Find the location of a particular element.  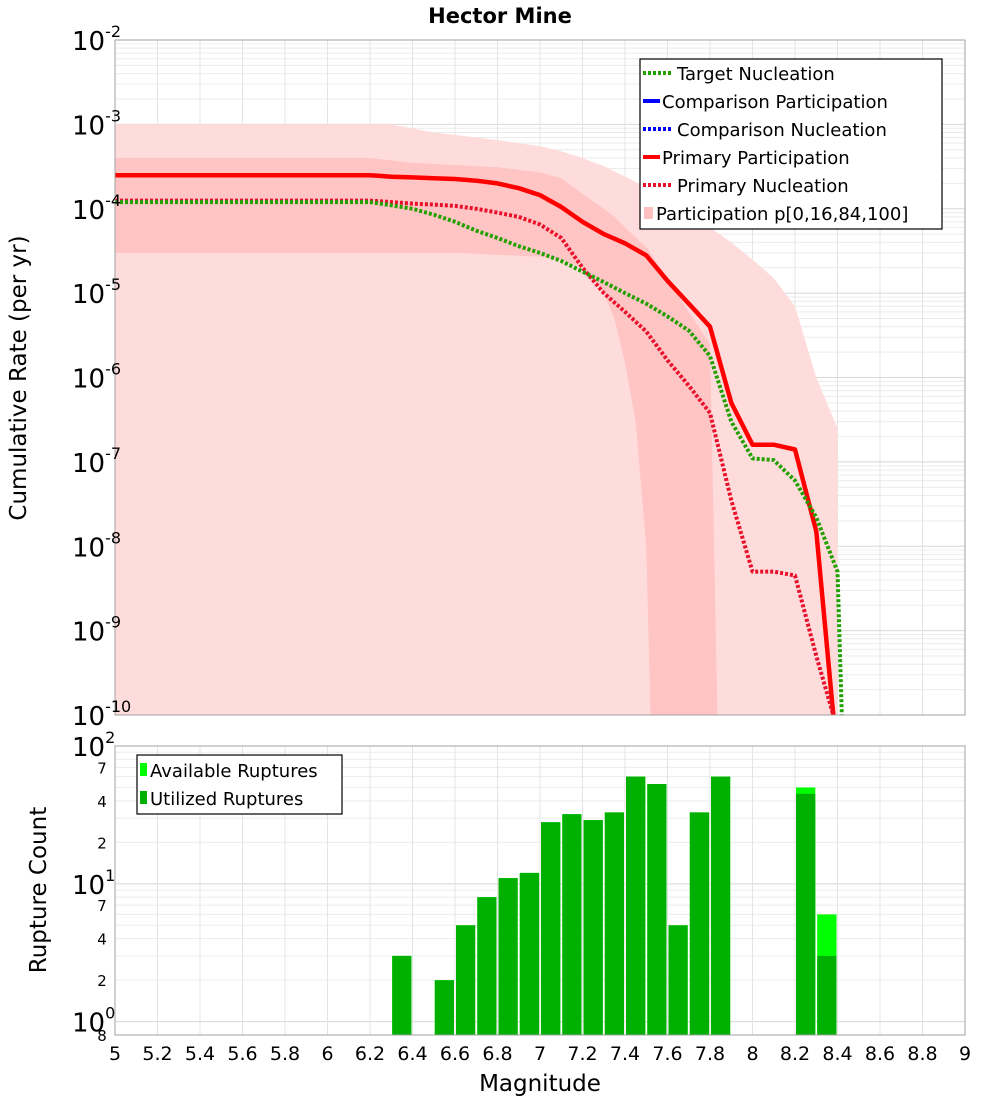

bottom-legend-box is located at coordinates (239, 784).